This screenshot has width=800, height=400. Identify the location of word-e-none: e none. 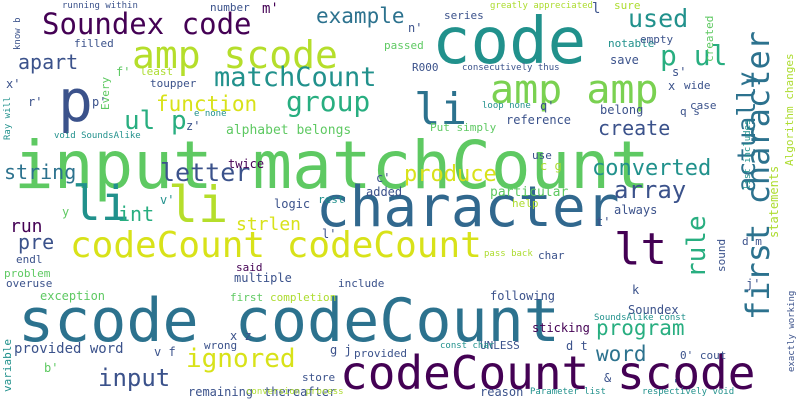
(210, 114).